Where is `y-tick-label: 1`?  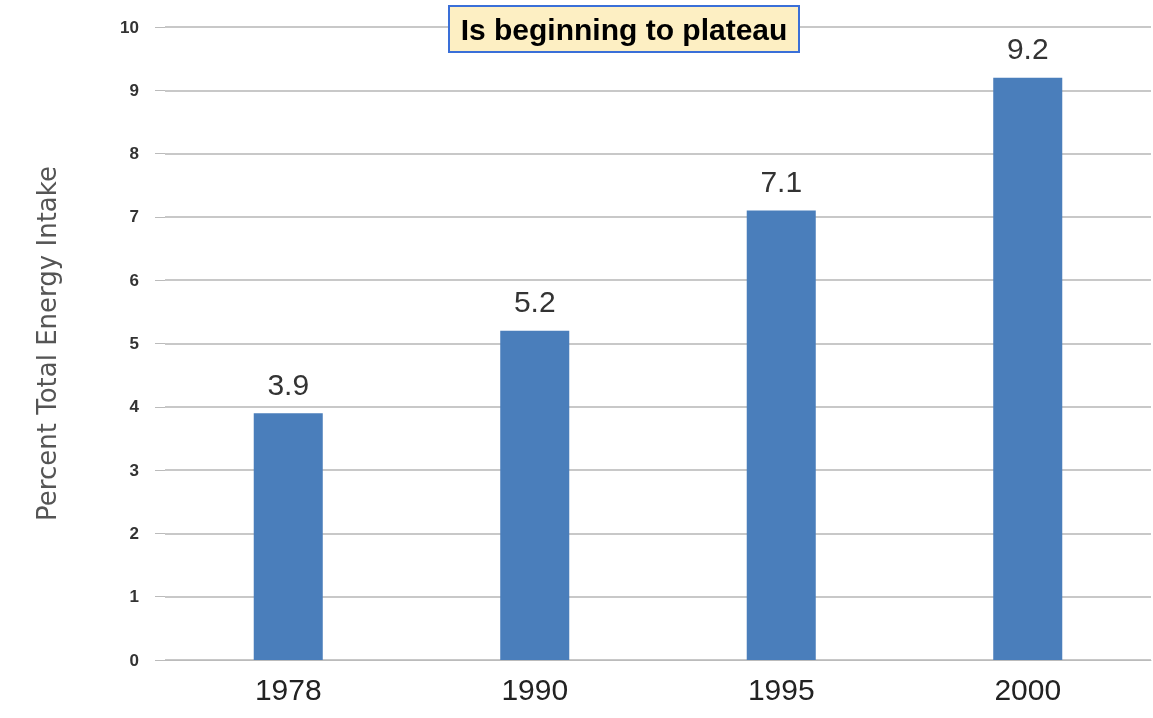
y-tick-label: 1 is located at coordinates (134, 597).